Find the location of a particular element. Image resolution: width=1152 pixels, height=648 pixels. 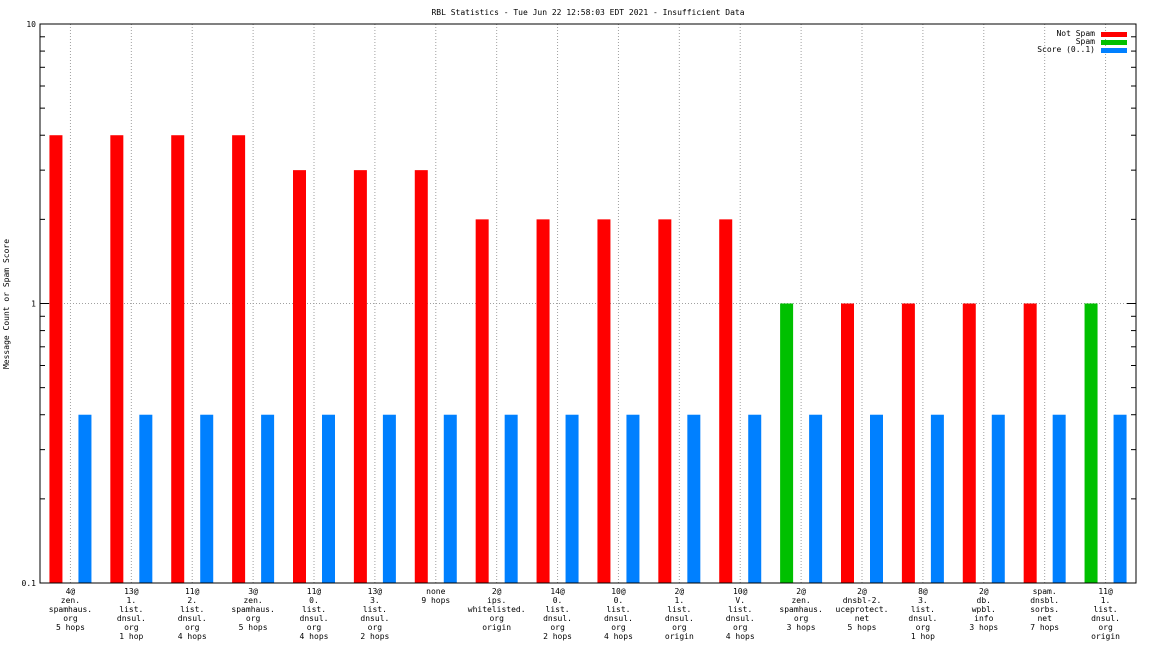

x-tick-label: 13@ 1. list. dnsul. org 1 hop is located at coordinates (131, 614).